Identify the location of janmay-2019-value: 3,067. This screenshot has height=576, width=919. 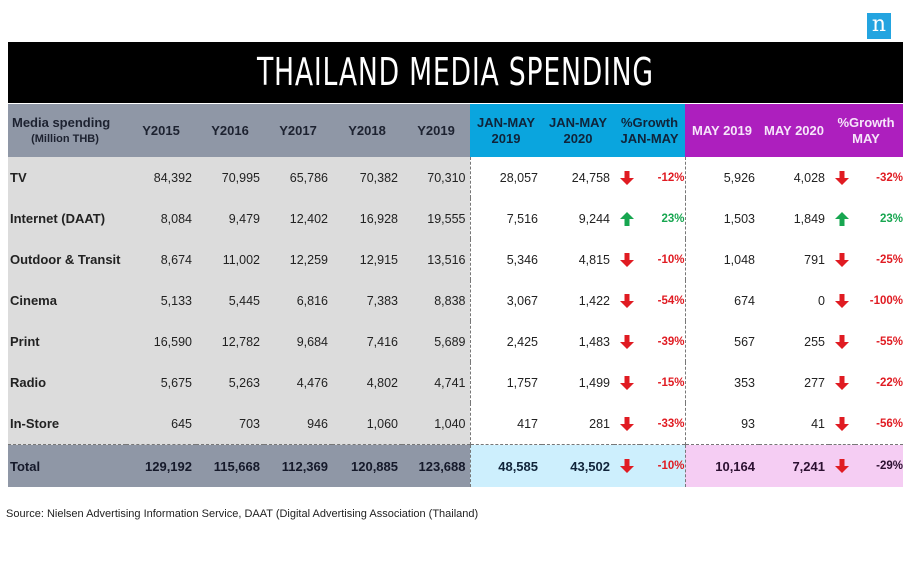
(506, 300).